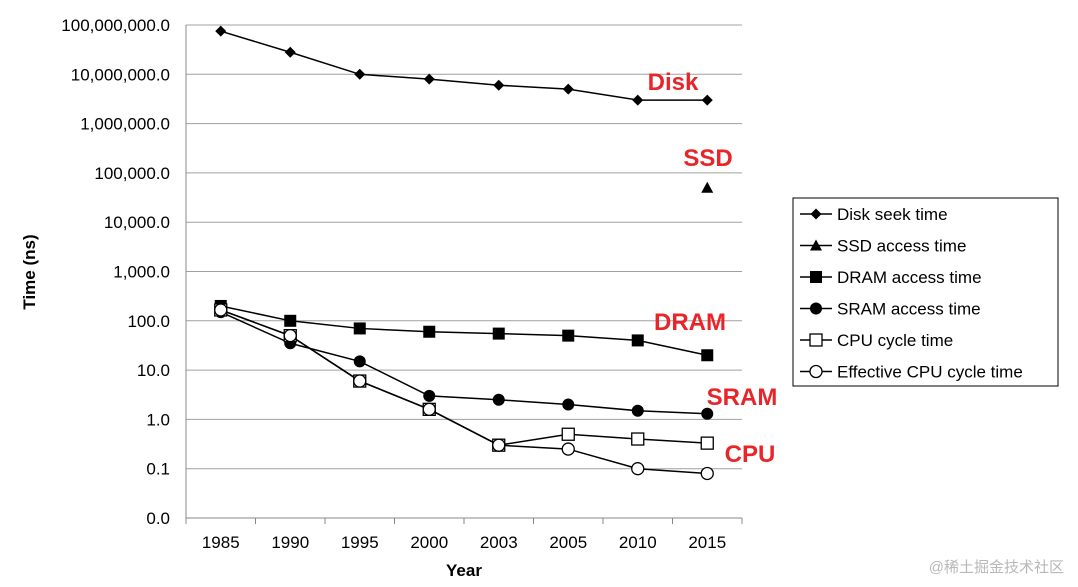  Describe the element at coordinates (901, 246) in the screenshot. I see `legend-label: SSD access time` at that location.